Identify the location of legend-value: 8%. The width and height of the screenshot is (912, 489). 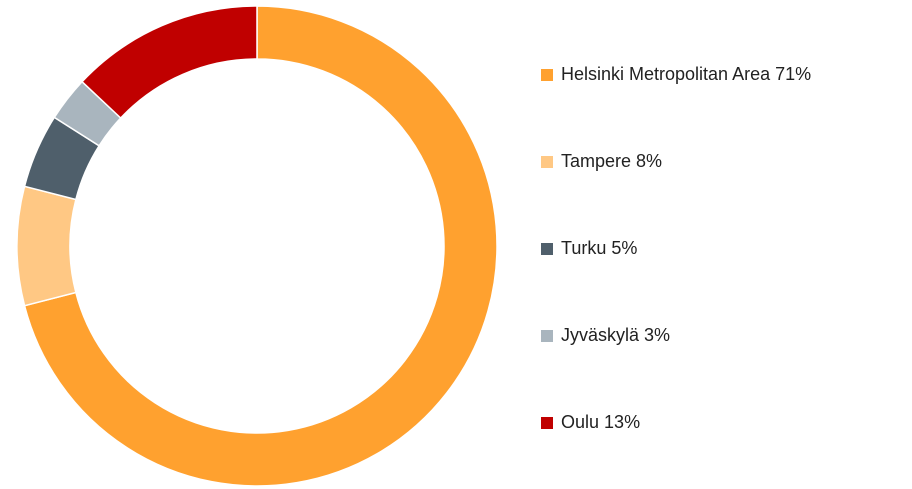
(649, 161).